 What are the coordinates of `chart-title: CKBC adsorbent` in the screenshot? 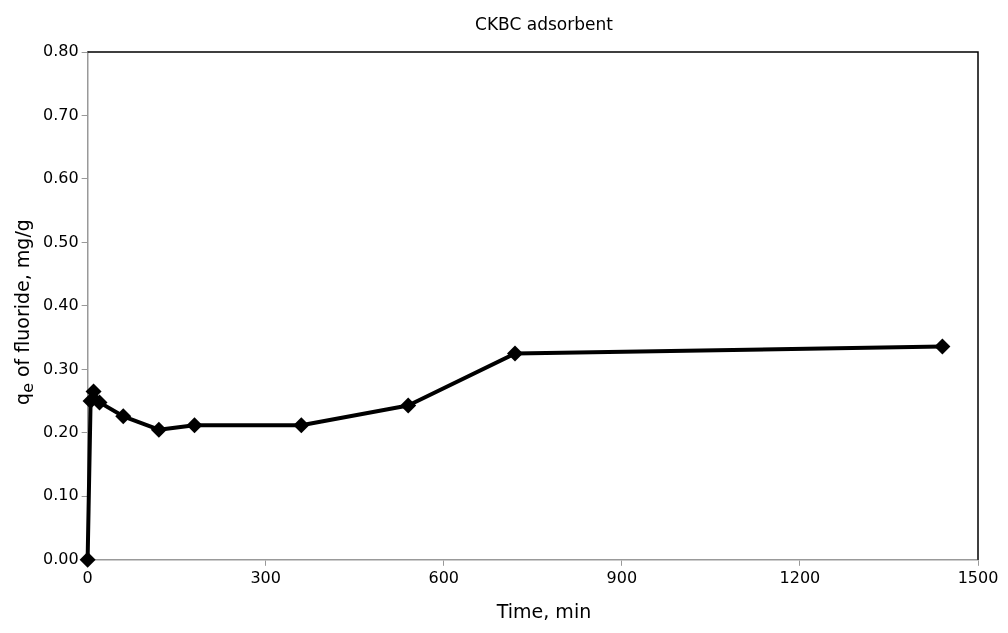 It's located at (544, 24).